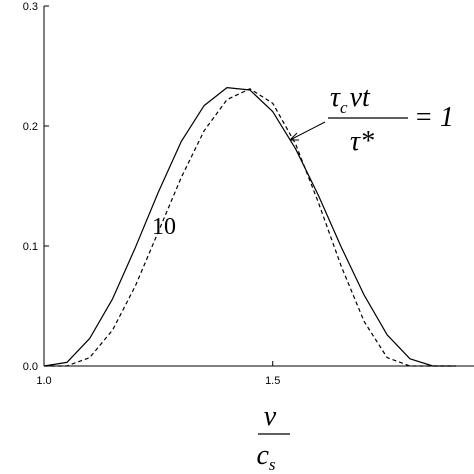 The height and width of the screenshot is (474, 474). I want to click on x-label-c: c, so click(262, 455).